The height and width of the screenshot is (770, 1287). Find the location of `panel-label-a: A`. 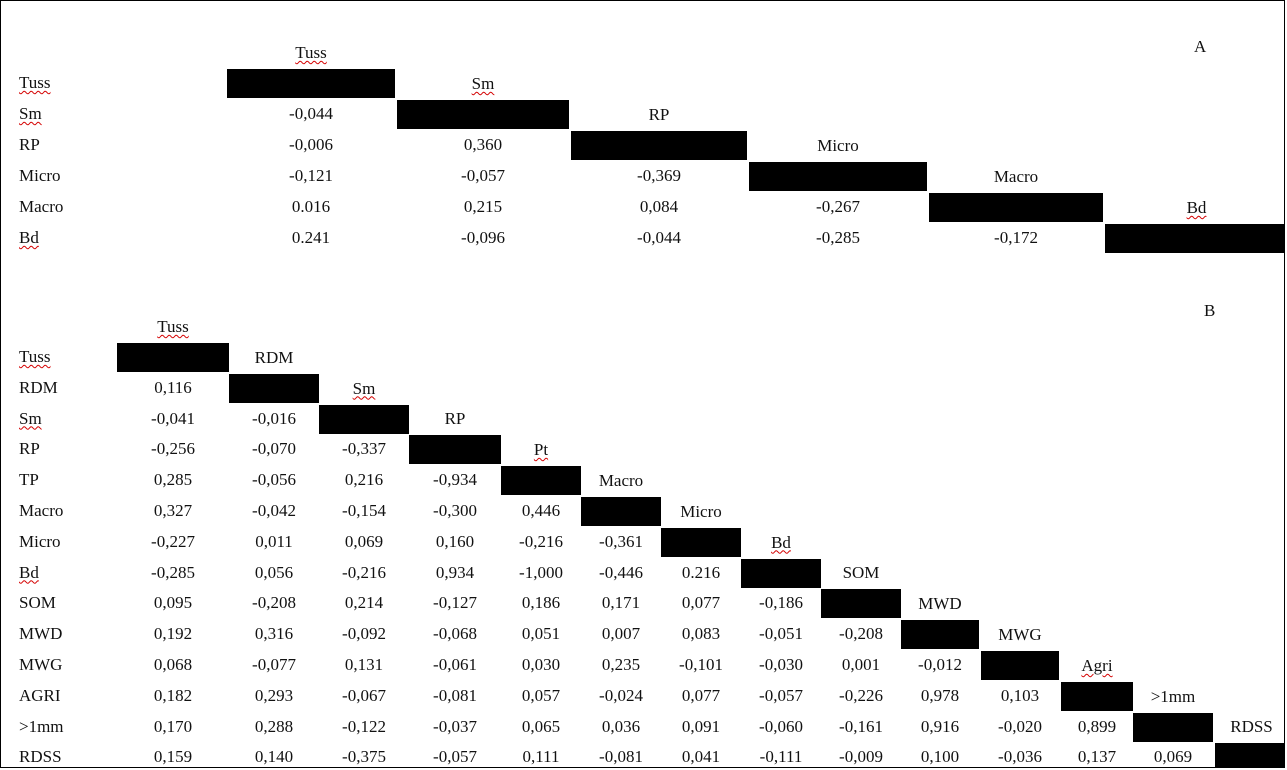

panel-label-a: A is located at coordinates (1200, 46).